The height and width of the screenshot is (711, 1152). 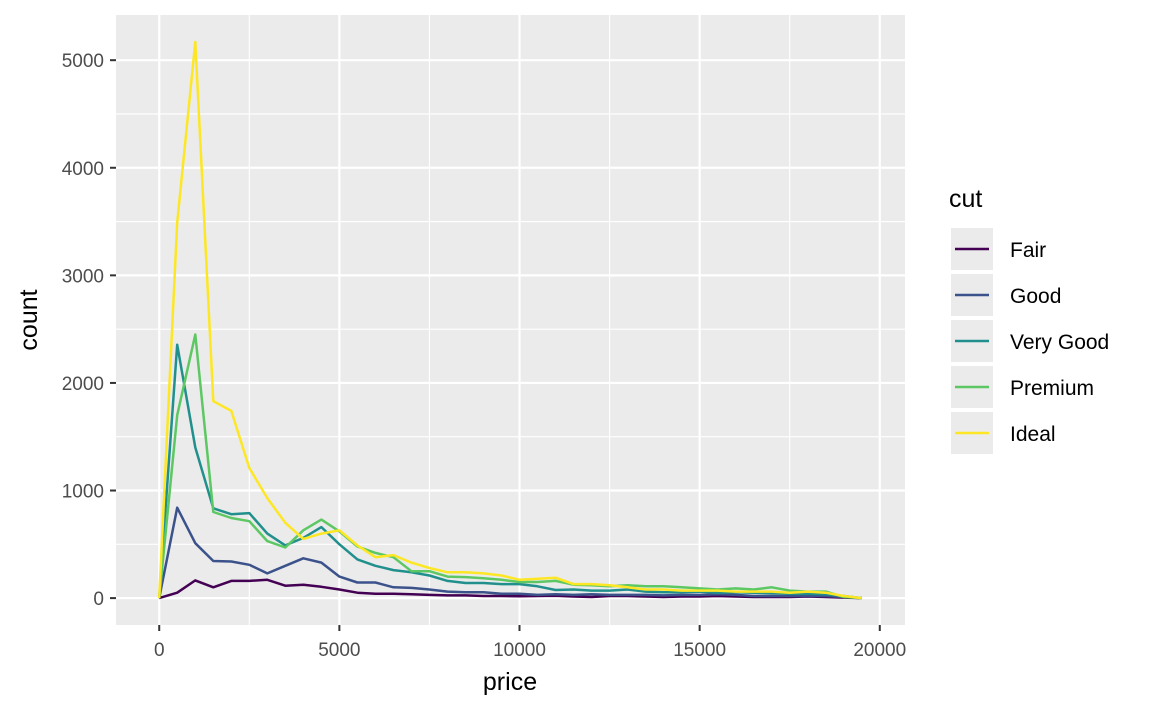 I want to click on x-tick-label: 15000, so click(x=699, y=650).